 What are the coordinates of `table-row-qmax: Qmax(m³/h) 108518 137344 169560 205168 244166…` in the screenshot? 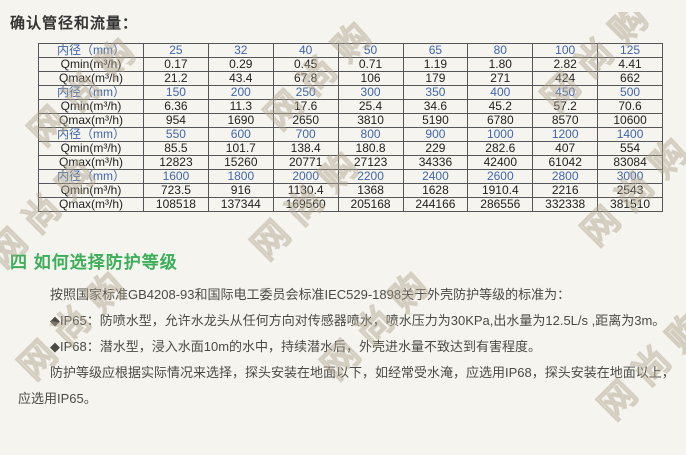 It's located at (350, 204).